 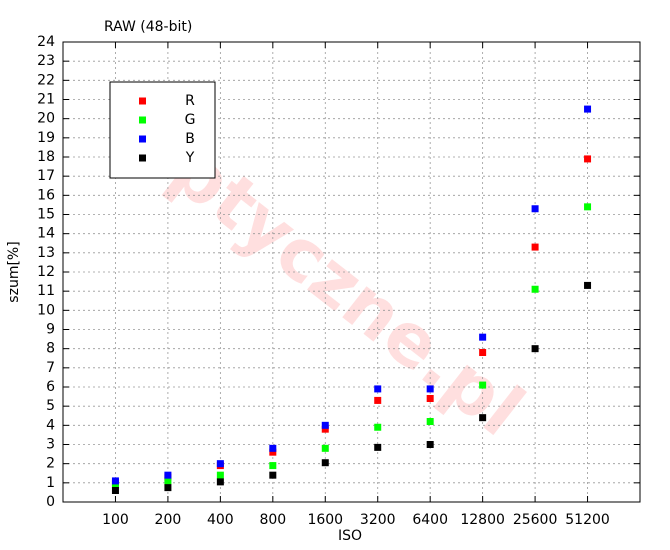 What do you see at coordinates (272, 520) in the screenshot?
I see `x-tick-label: 800` at bounding box center [272, 520].